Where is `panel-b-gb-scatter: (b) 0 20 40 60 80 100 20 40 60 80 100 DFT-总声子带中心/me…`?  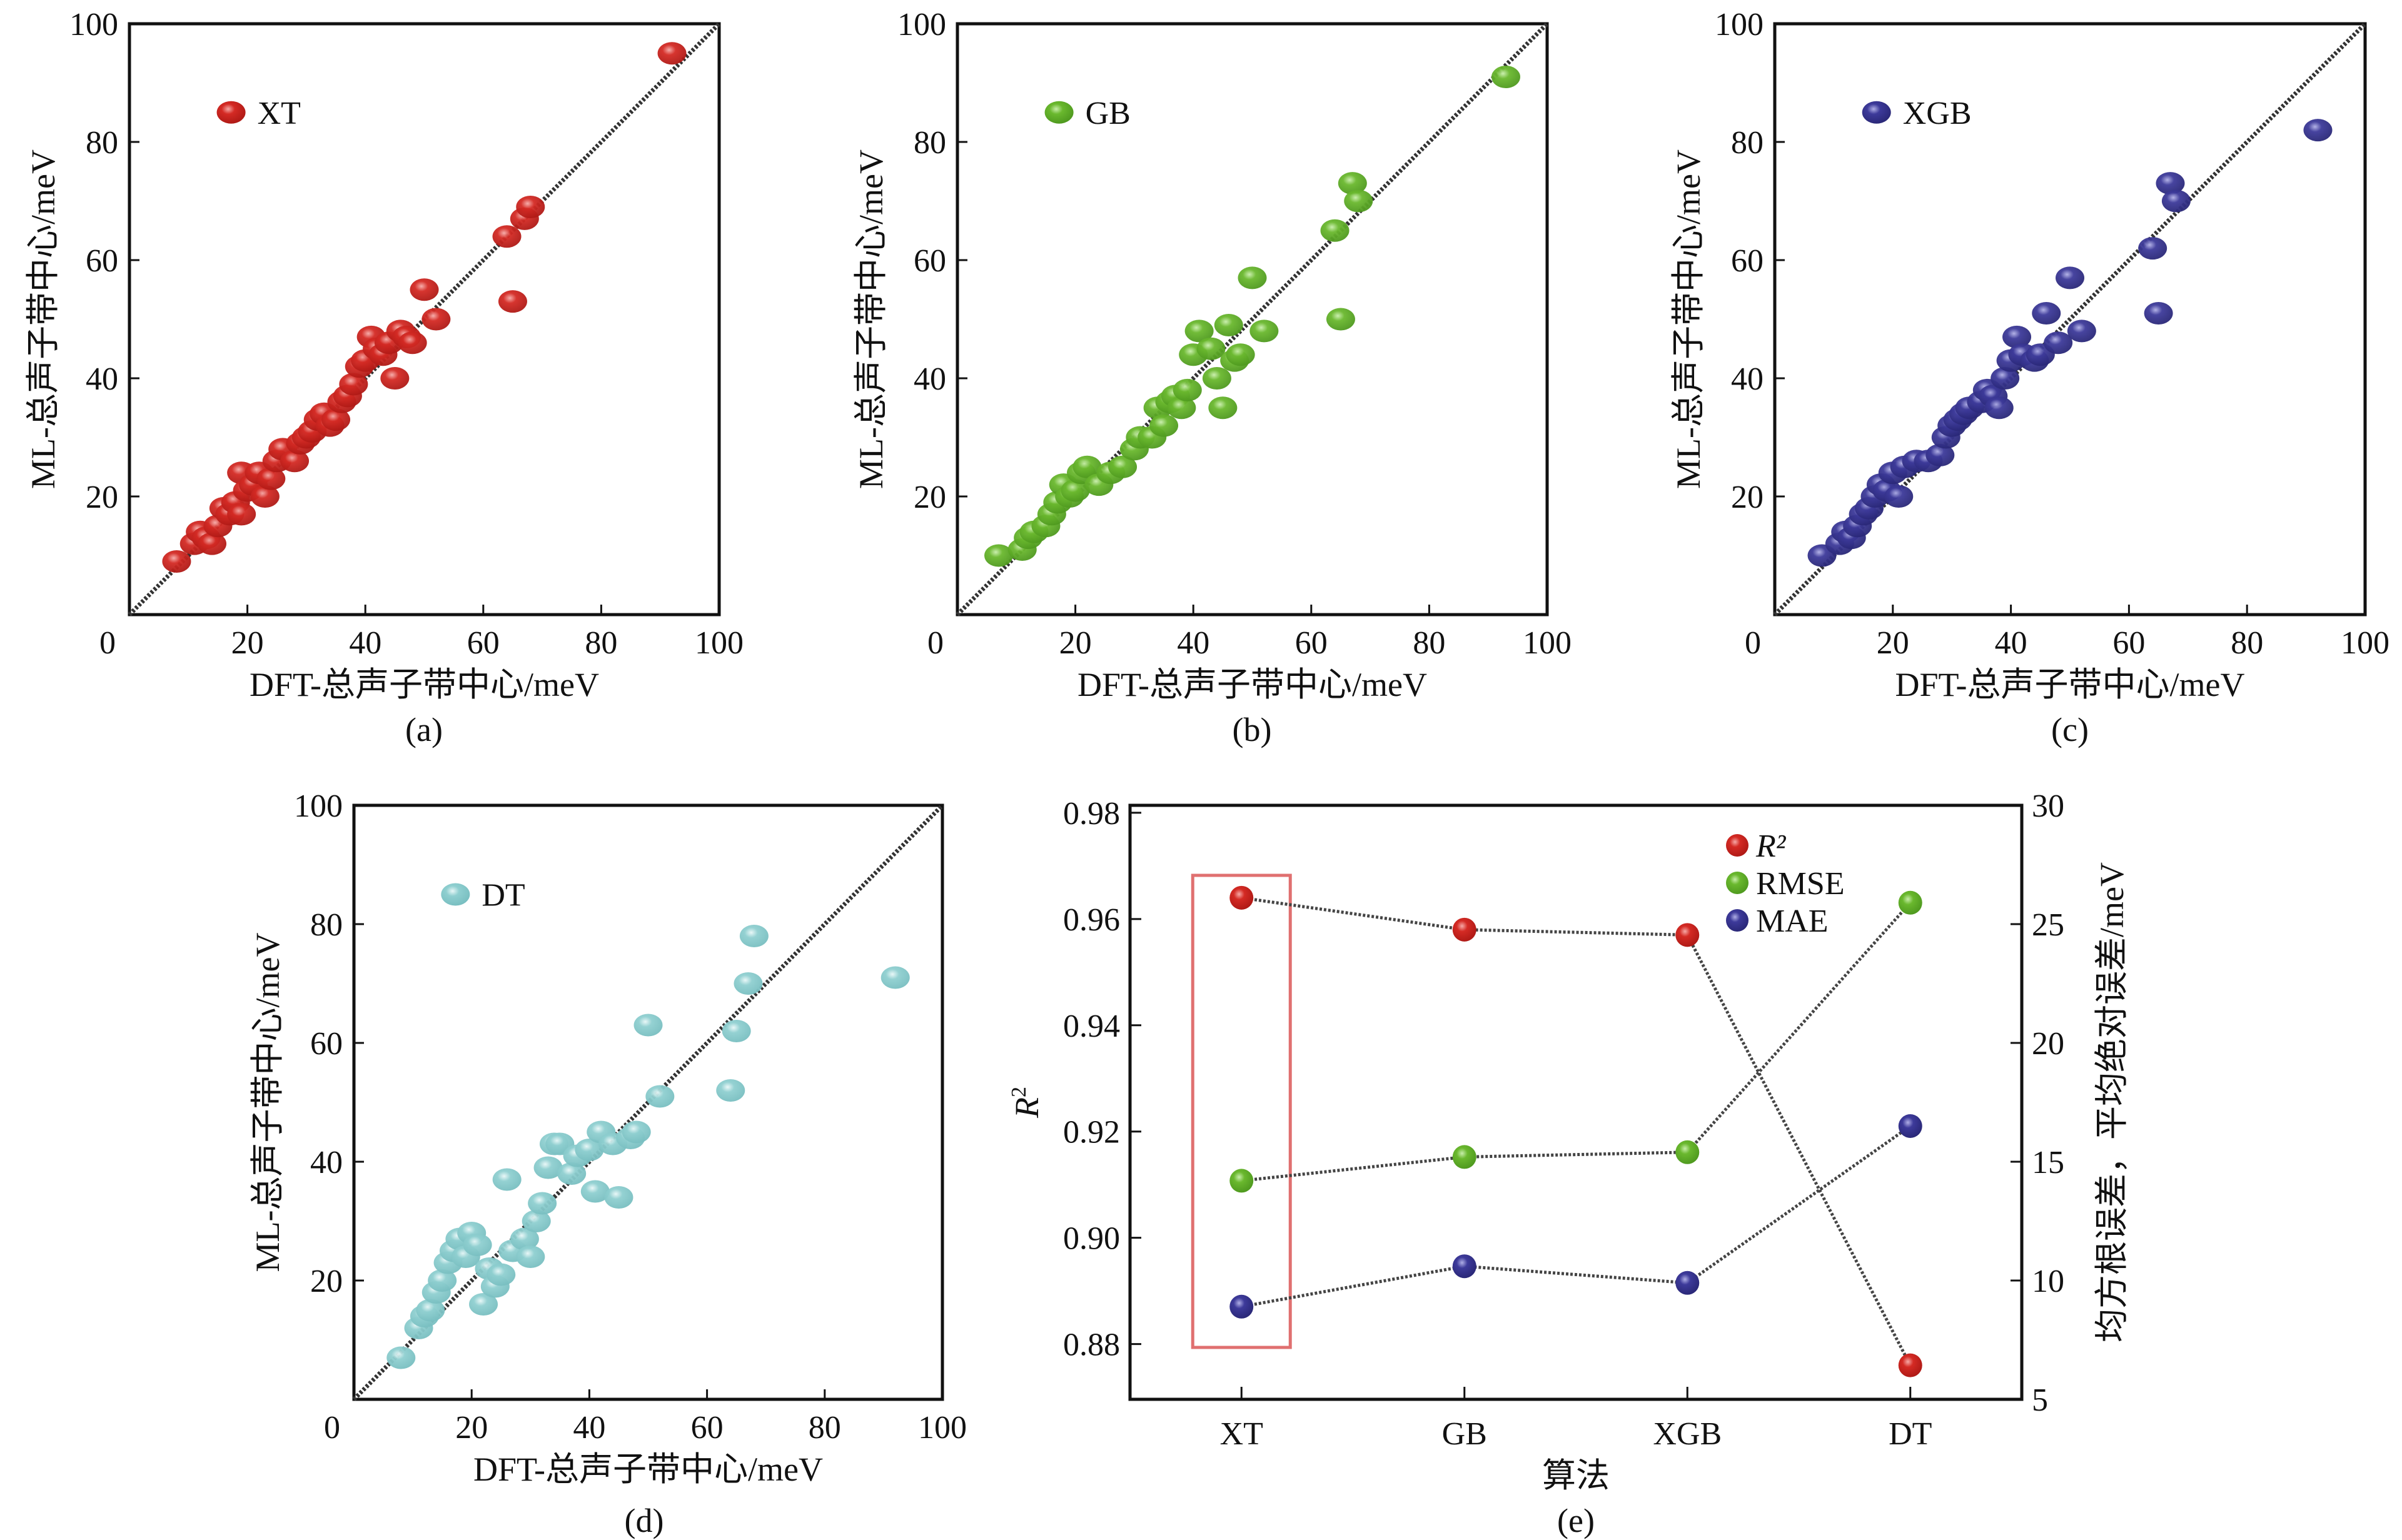
panel-b-gb-scatter: (b) 0 20 40 60 80 100 20 40 60 80 100 DFT-总声子带中心/me… is located at coordinates (1212, 378).